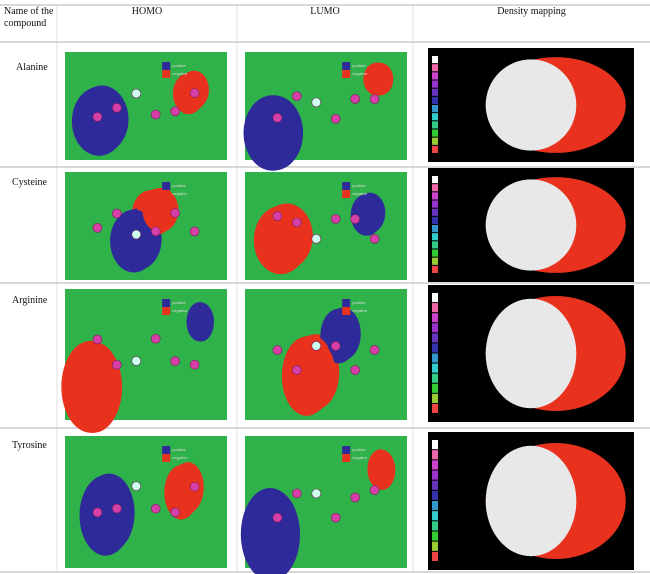 Image resolution: width=650 pixels, height=574 pixels. Describe the element at coordinates (531, 11) in the screenshot. I see `header-cell: Density mapping` at that location.